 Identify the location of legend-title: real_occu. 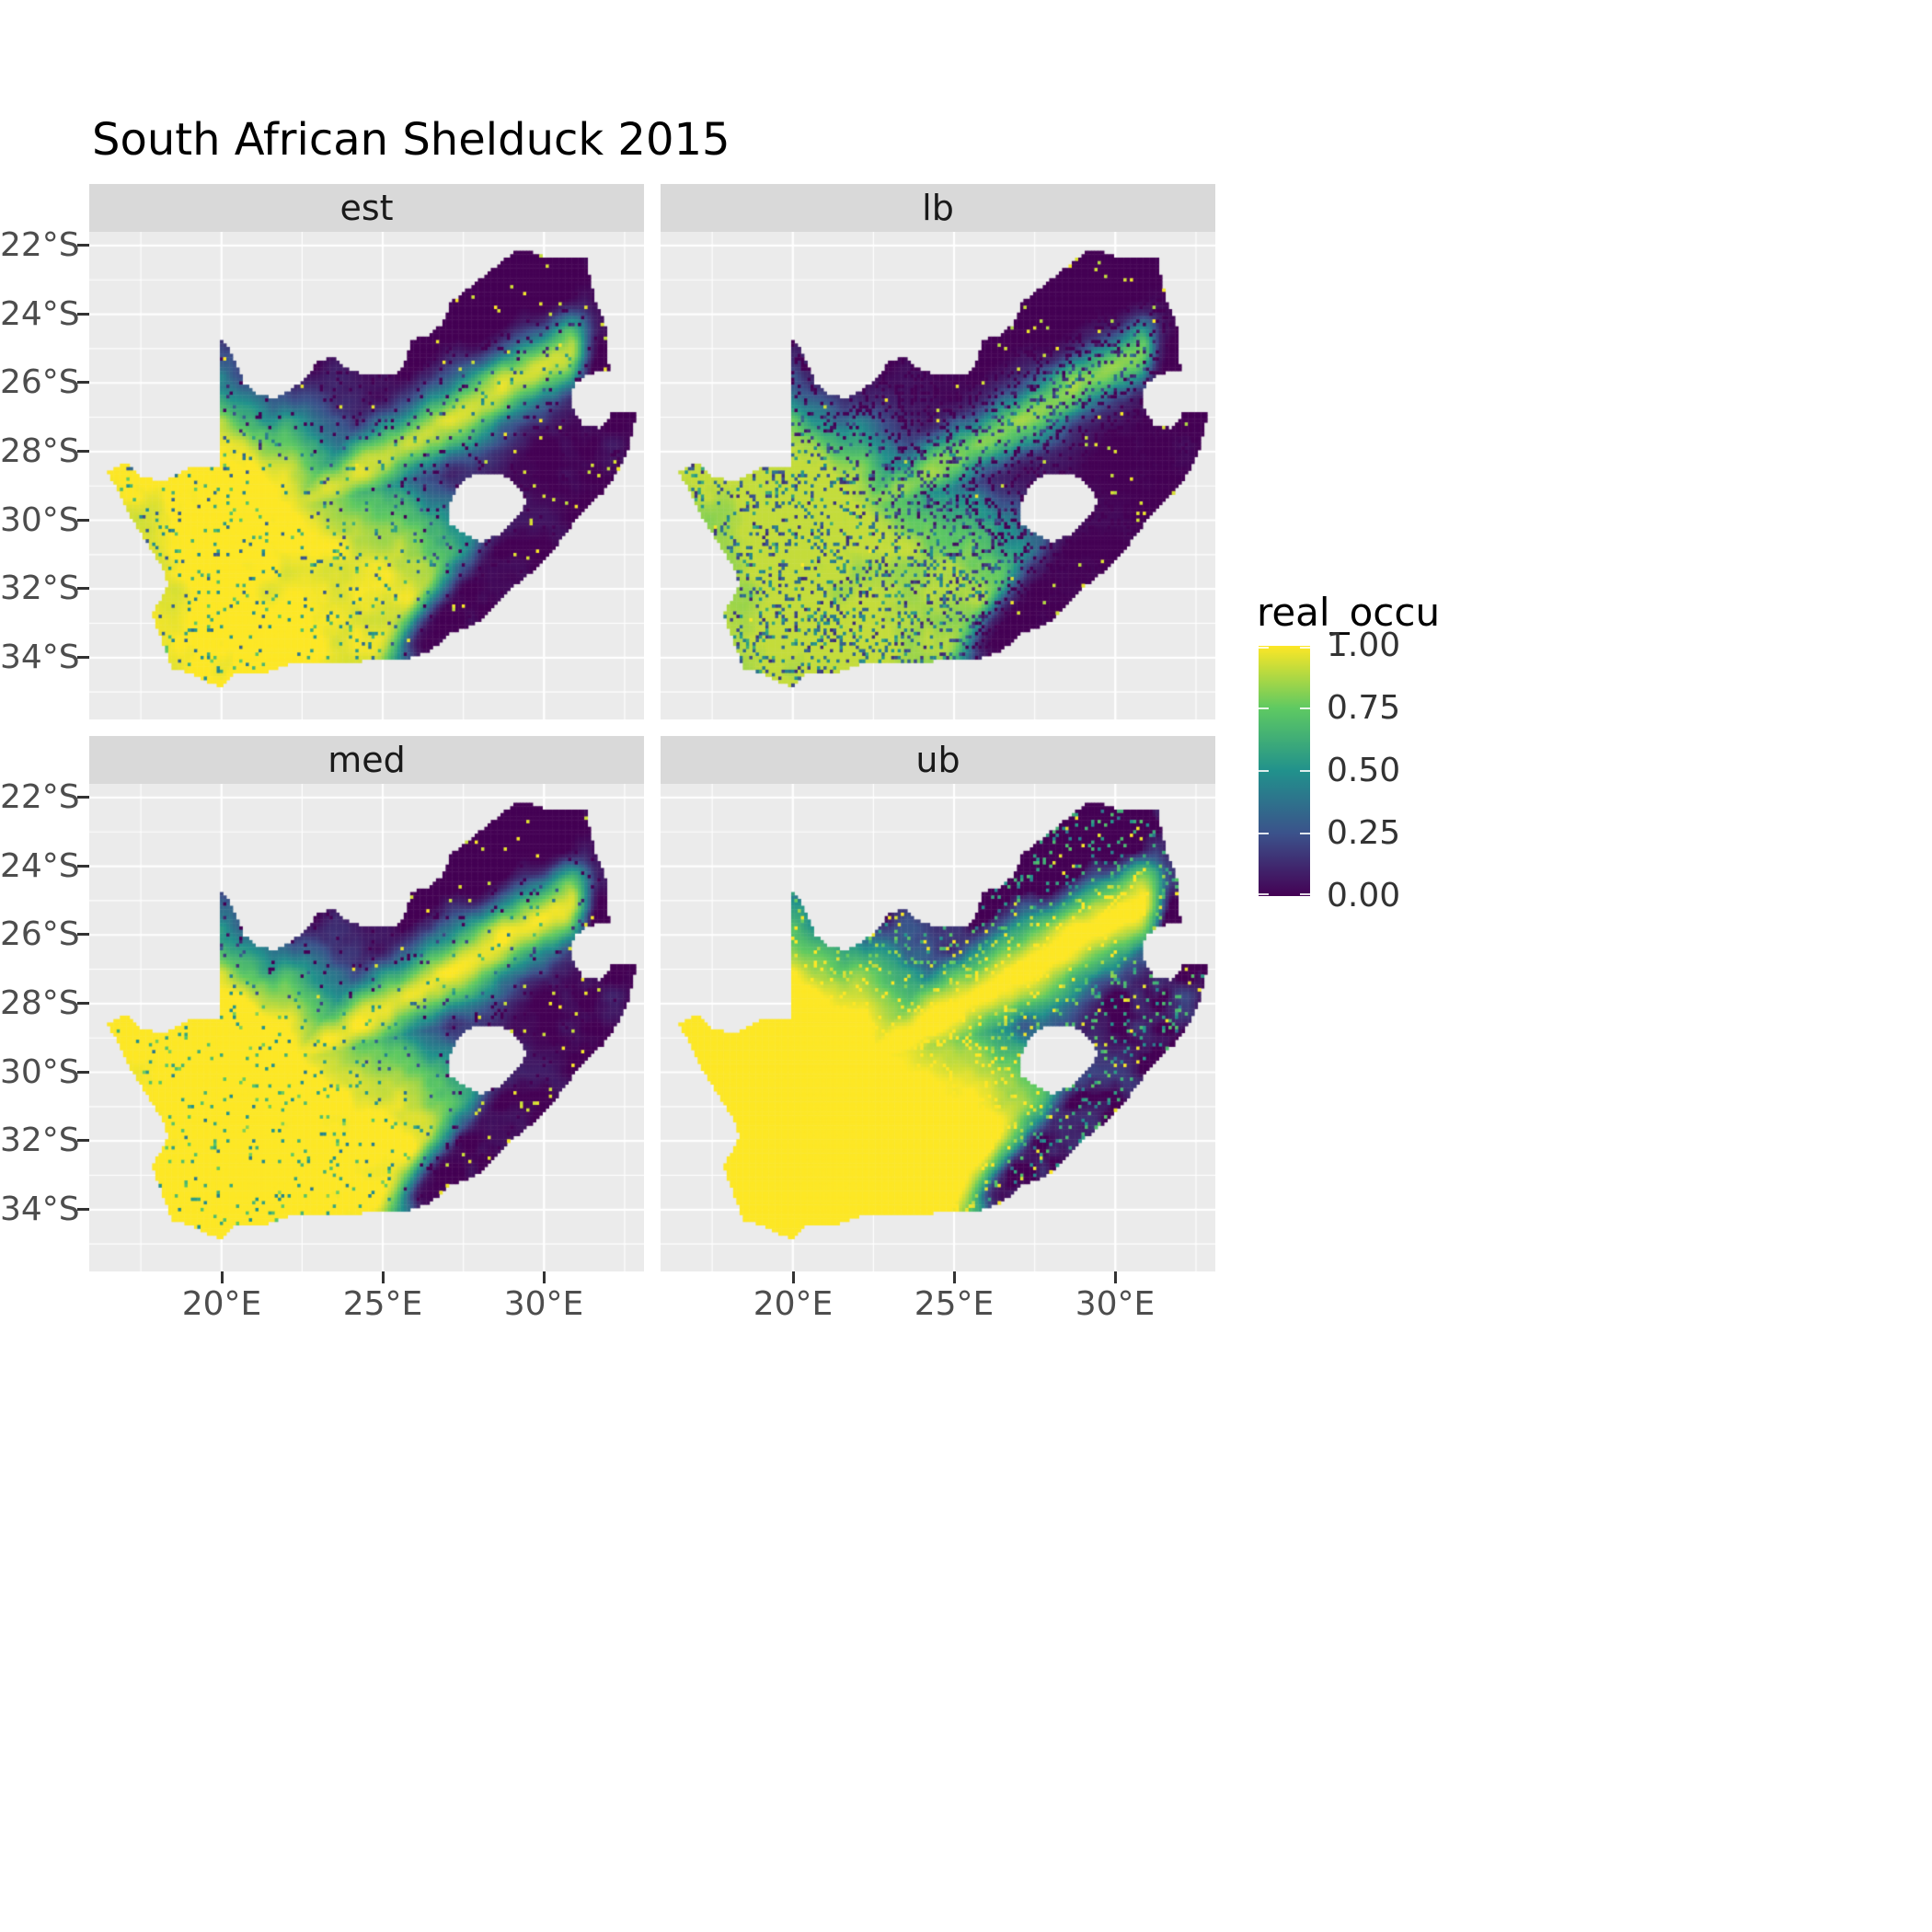
(1349, 612).